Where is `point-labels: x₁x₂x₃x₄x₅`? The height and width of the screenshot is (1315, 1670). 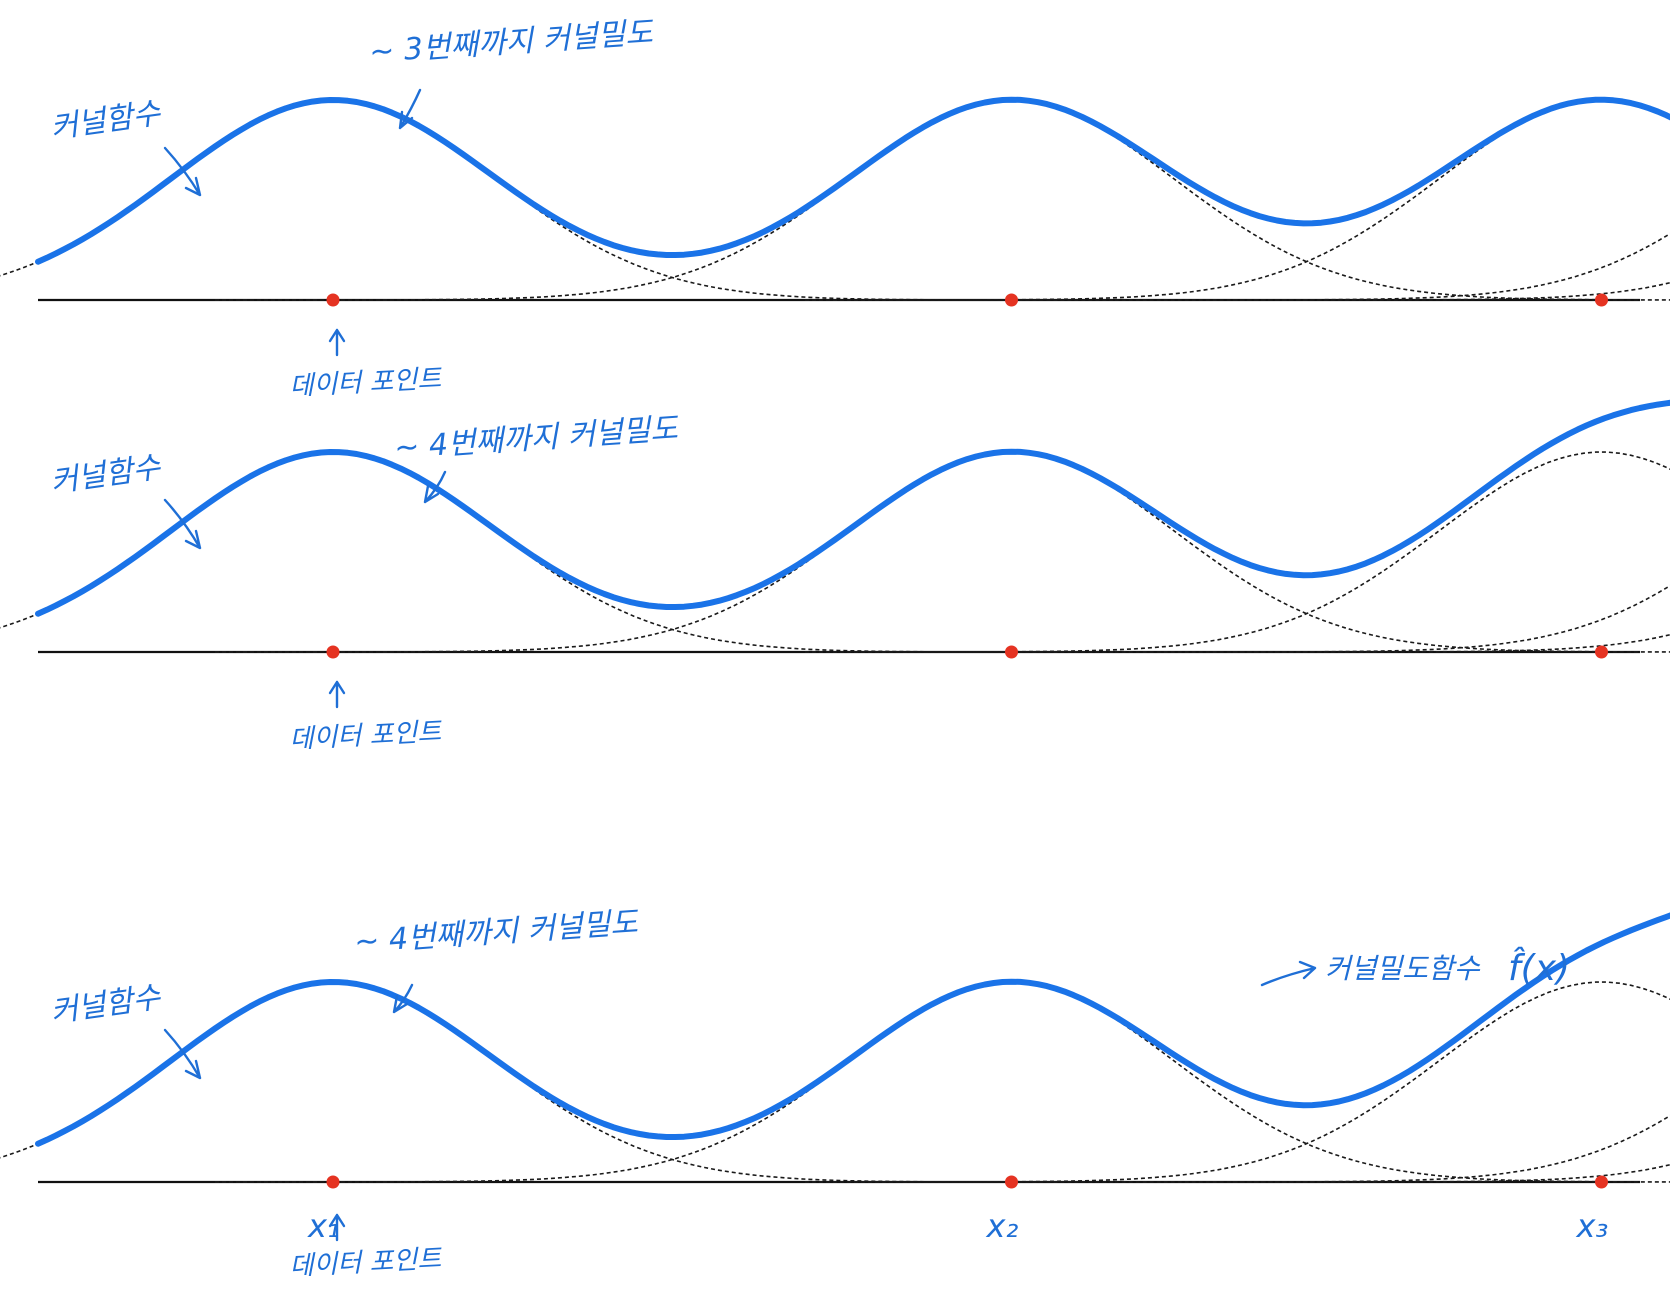
point-labels: x₁x₂x₃x₄x₅ is located at coordinates (958, 1226).